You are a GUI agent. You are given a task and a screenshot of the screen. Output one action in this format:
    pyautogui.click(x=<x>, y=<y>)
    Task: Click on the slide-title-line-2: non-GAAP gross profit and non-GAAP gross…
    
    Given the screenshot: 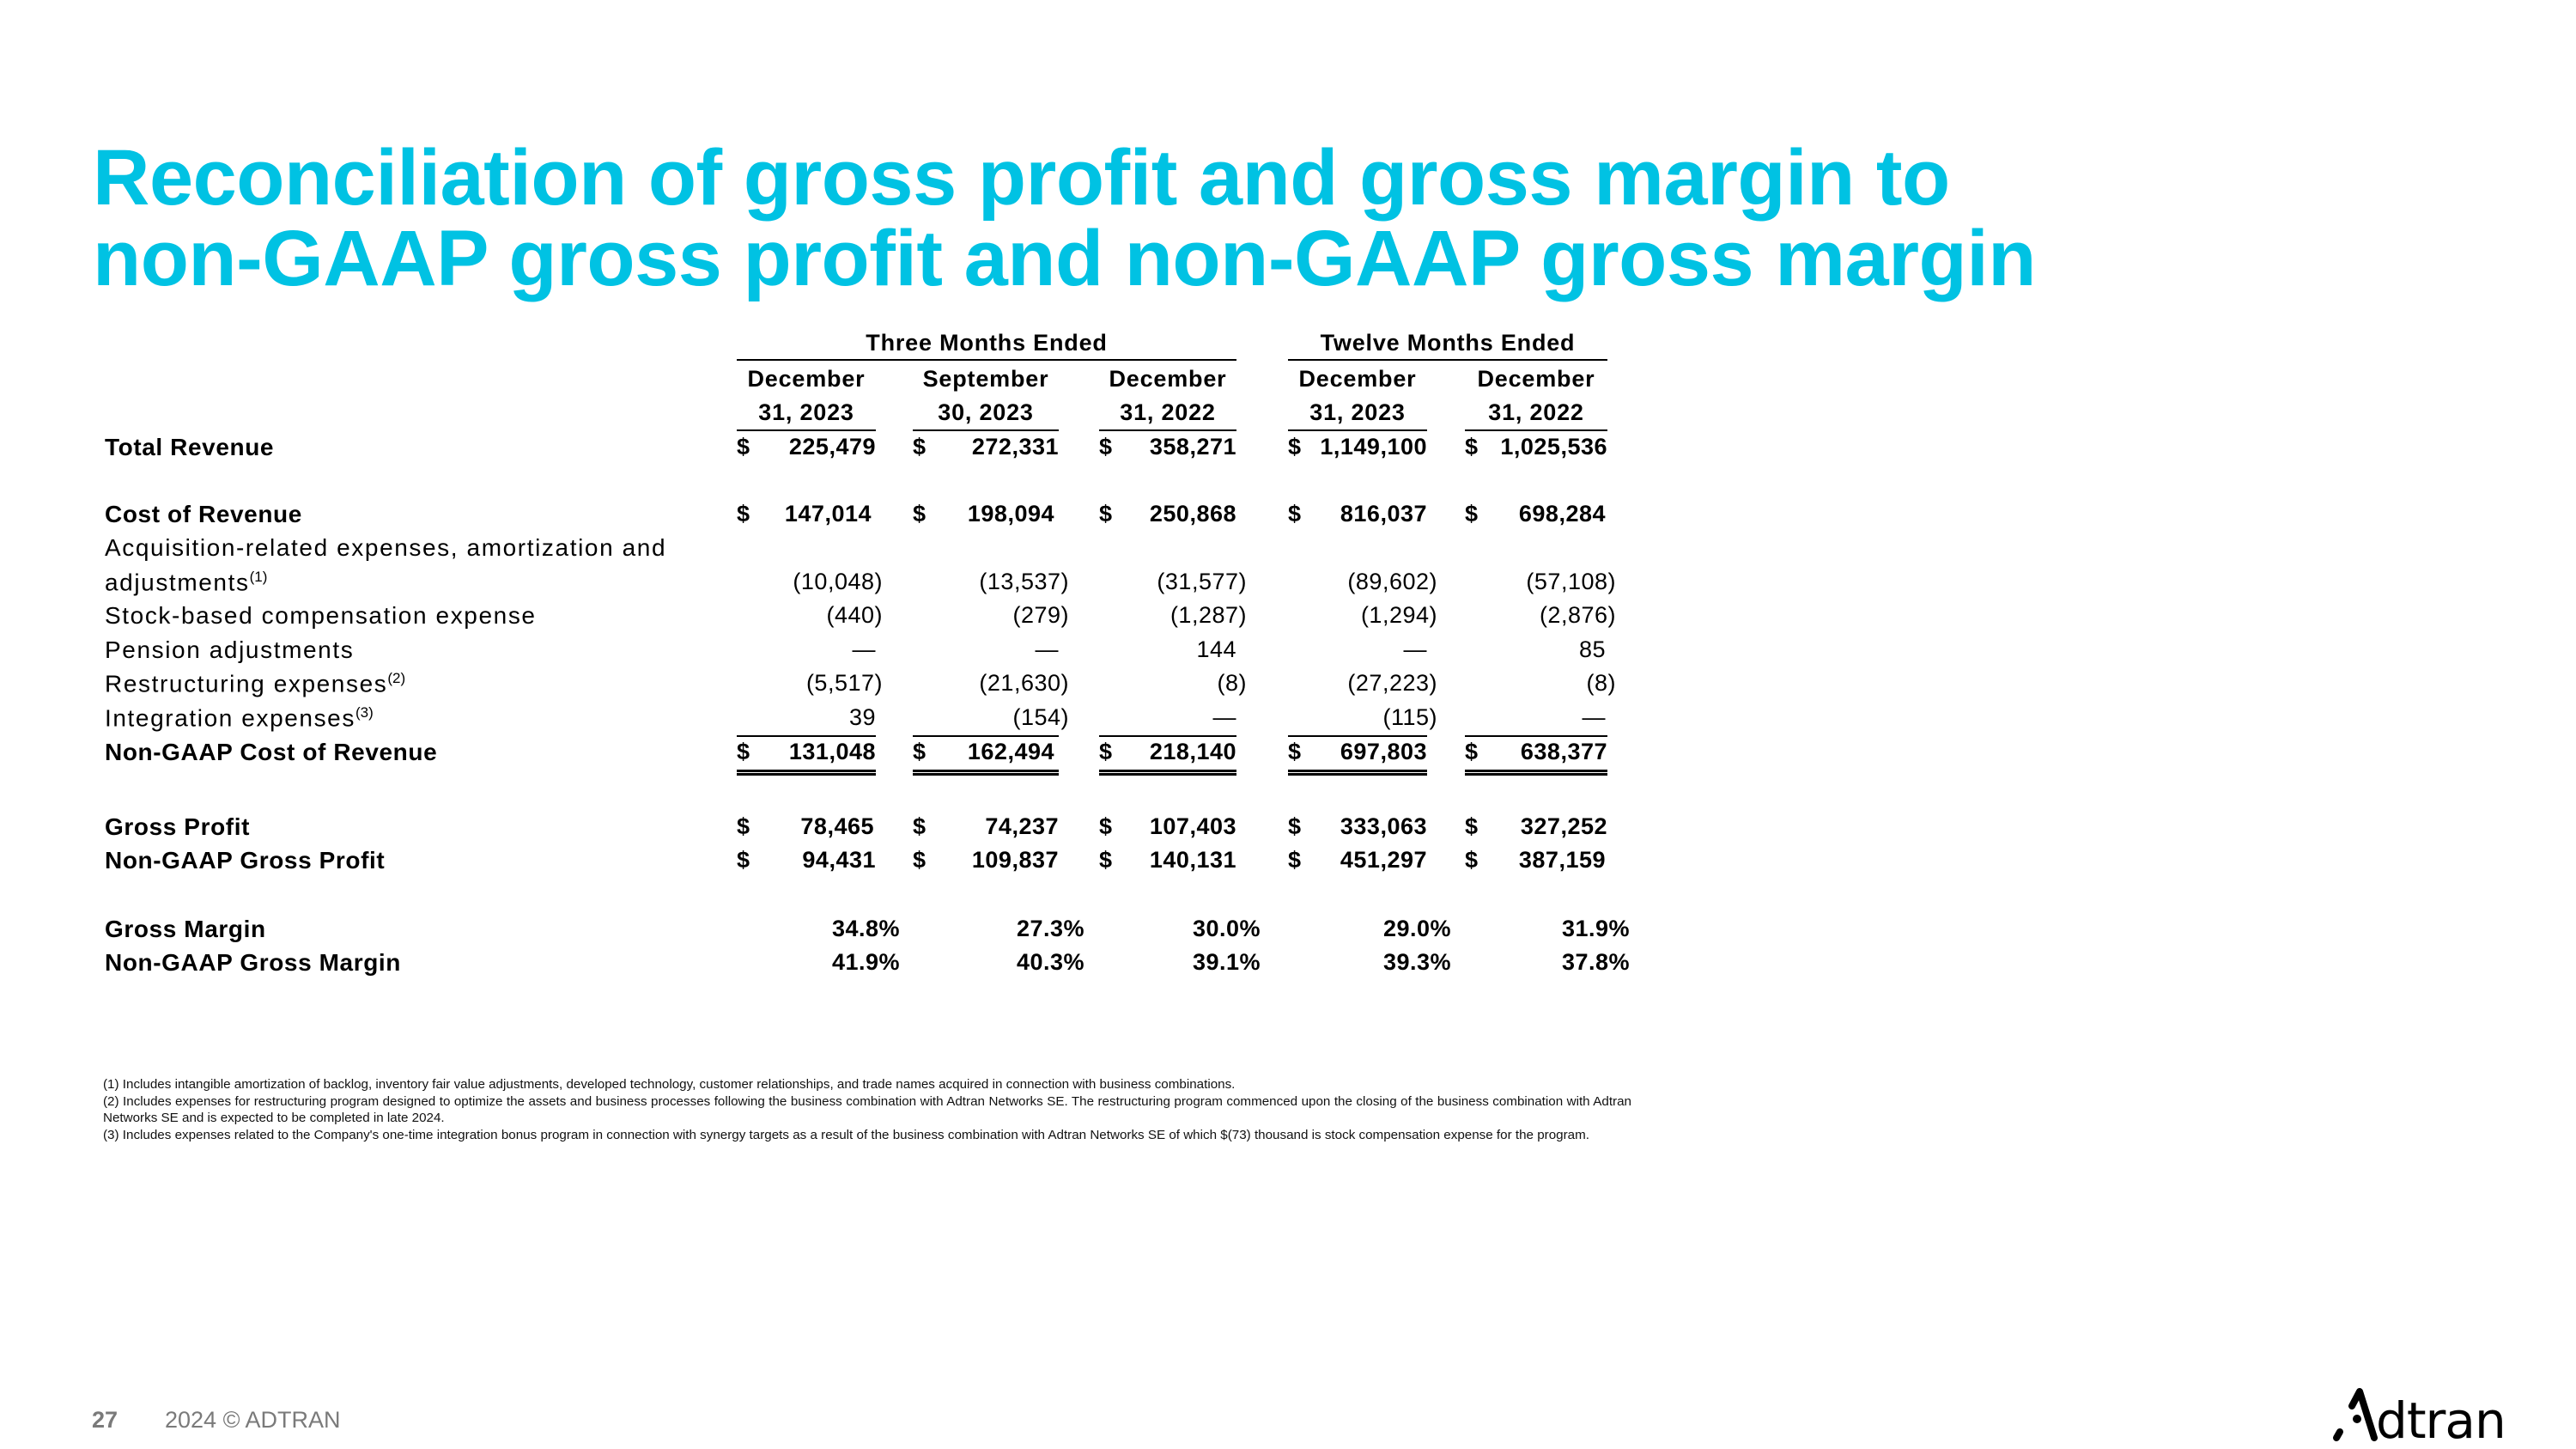 What is the action you would take?
    pyautogui.click(x=1064, y=258)
    